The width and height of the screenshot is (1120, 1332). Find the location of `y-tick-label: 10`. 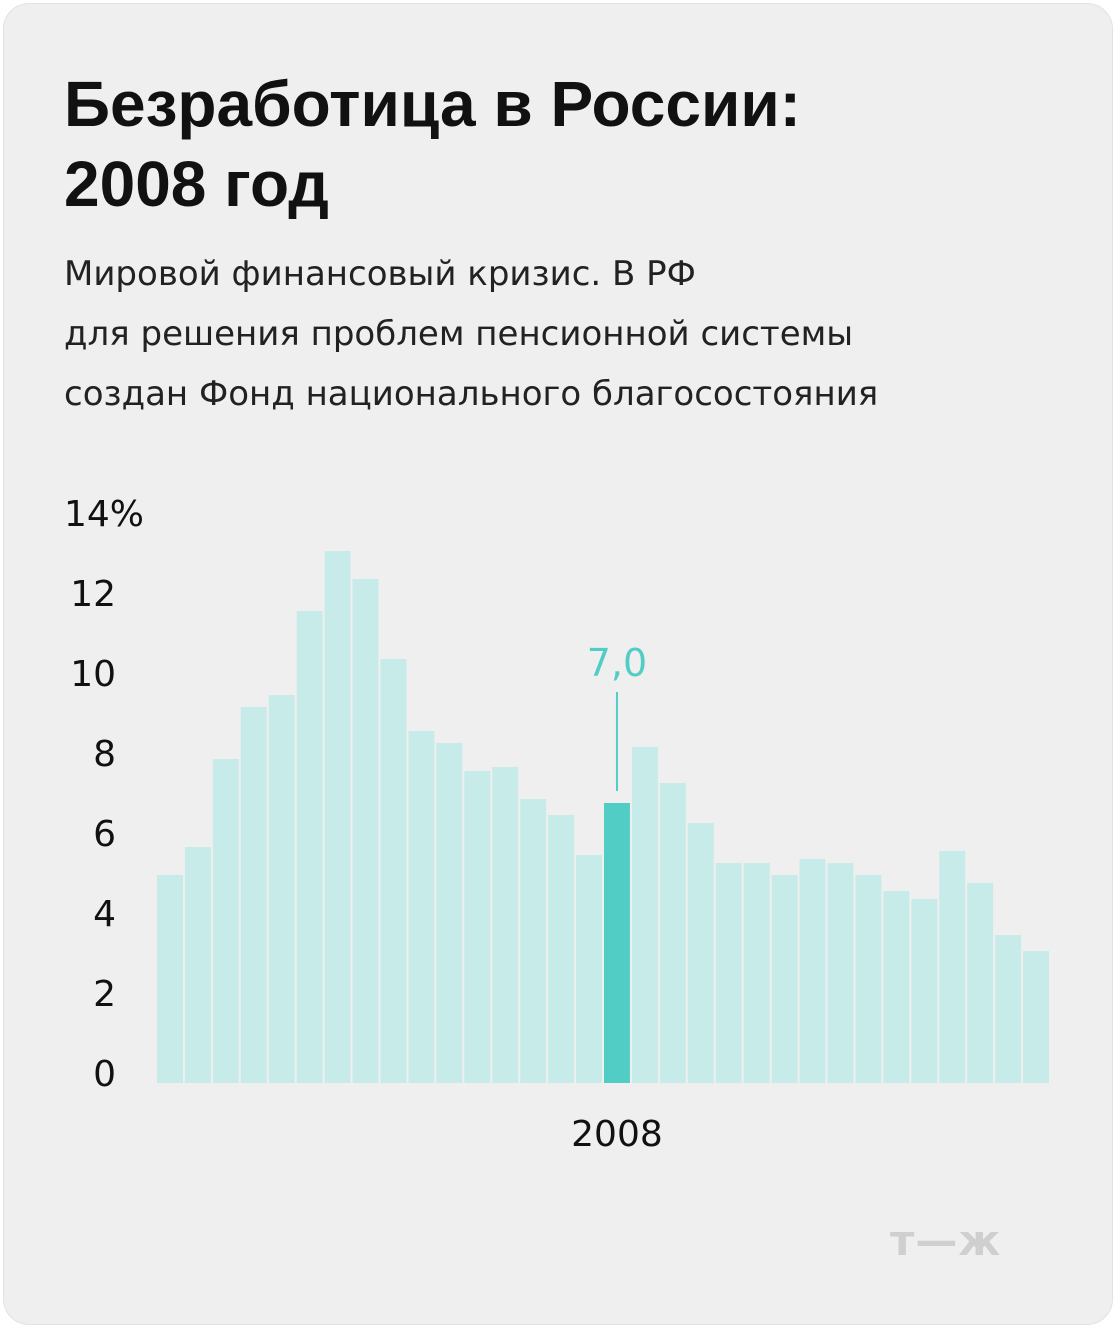

y-tick-label: 10 is located at coordinates (93, 674).